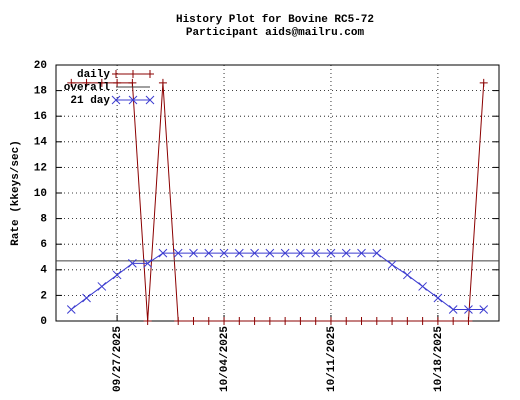 This screenshot has height=400, width=520. I want to click on x-tick-label: 10/04/2025, so click(225, 359).